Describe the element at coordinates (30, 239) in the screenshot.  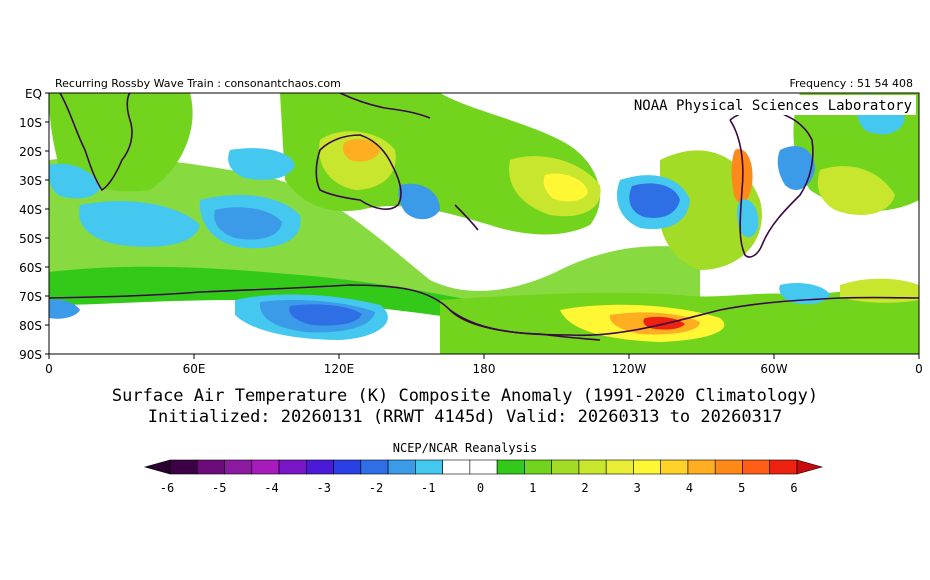
I see `lat-tick-label: 50S` at that location.